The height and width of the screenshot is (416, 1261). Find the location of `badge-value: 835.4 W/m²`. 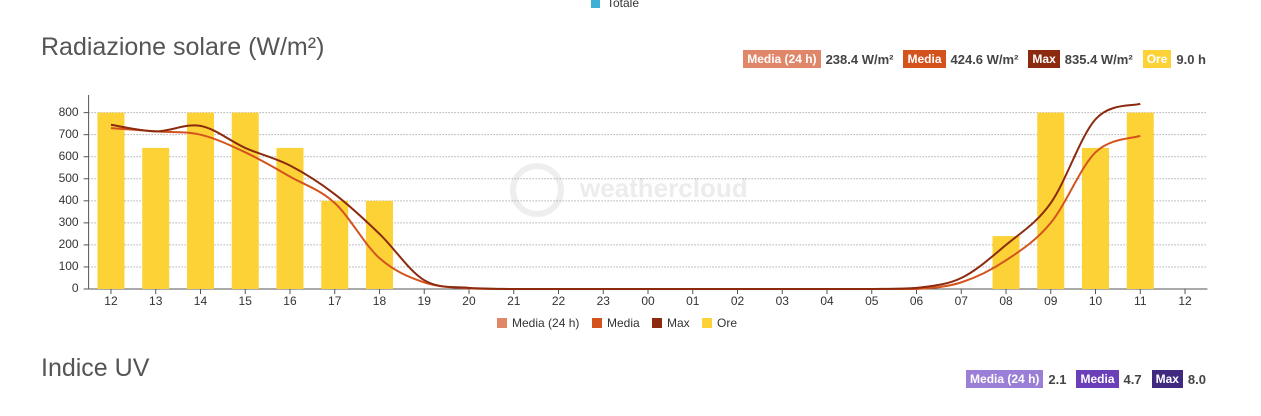

badge-value: 835.4 W/m² is located at coordinates (1098, 59).